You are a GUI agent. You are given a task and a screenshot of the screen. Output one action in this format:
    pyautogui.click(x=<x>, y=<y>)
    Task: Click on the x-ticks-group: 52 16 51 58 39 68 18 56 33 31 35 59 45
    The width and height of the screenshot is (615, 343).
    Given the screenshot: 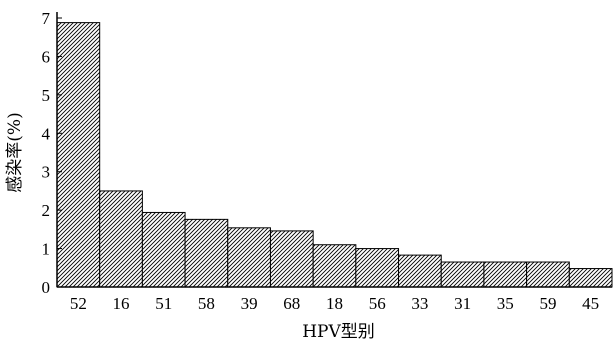 What is the action you would take?
    pyautogui.click(x=334, y=303)
    